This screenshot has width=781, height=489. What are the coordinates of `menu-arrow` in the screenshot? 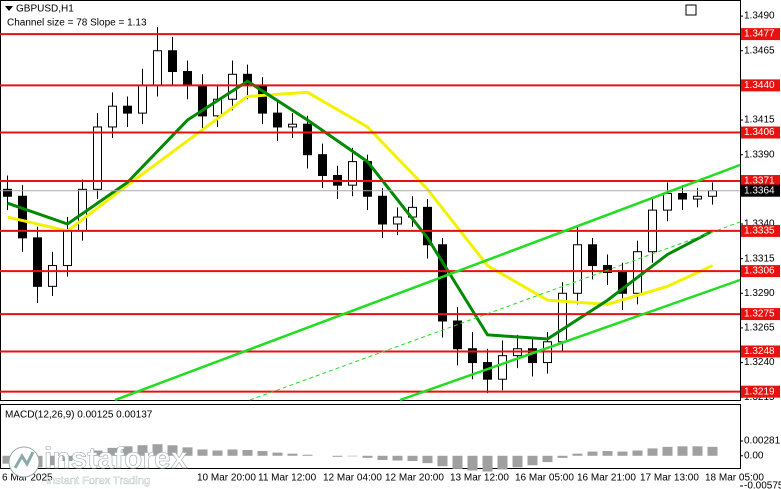 It's located at (9, 8).